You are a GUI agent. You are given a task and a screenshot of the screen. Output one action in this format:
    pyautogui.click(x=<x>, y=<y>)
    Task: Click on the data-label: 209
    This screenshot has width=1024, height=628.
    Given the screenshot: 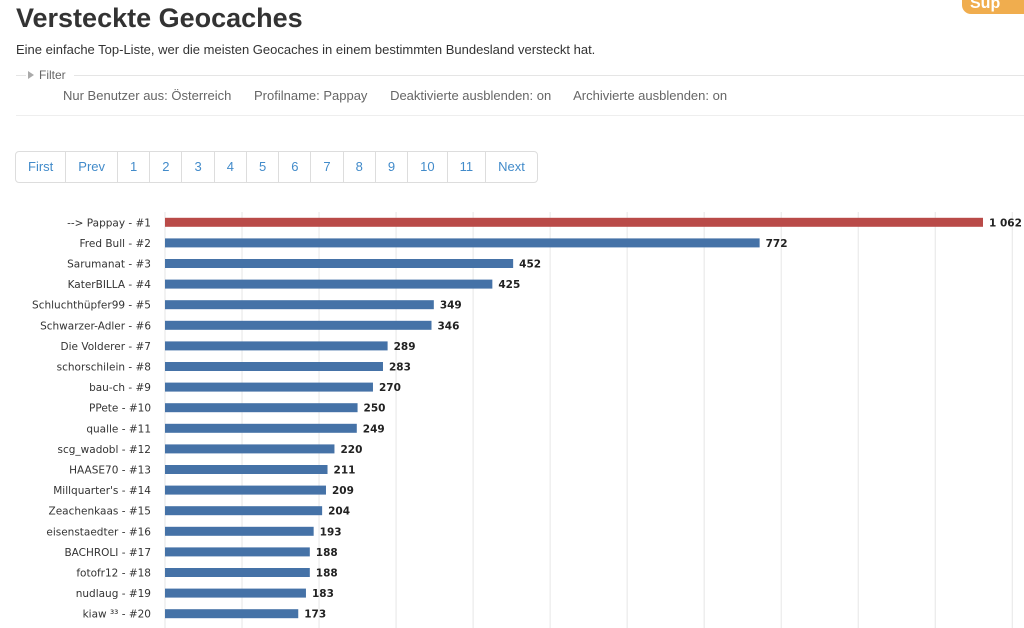 What is the action you would take?
    pyautogui.click(x=343, y=491)
    